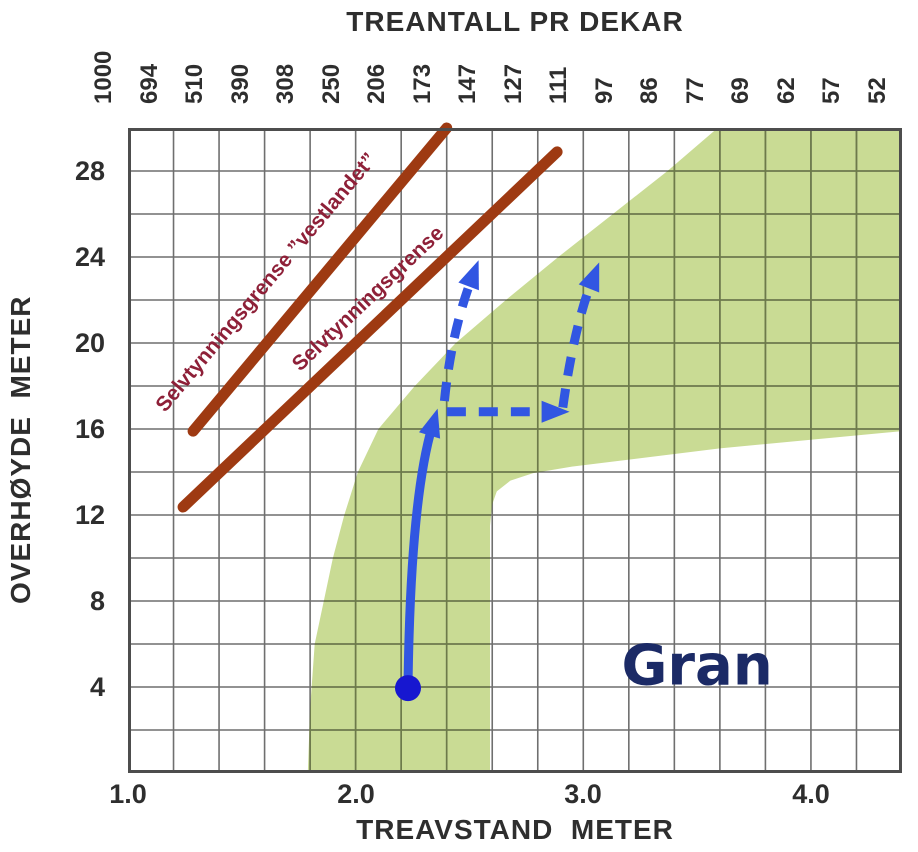  I want to click on top-axis-tick: 173, so click(422, 83).